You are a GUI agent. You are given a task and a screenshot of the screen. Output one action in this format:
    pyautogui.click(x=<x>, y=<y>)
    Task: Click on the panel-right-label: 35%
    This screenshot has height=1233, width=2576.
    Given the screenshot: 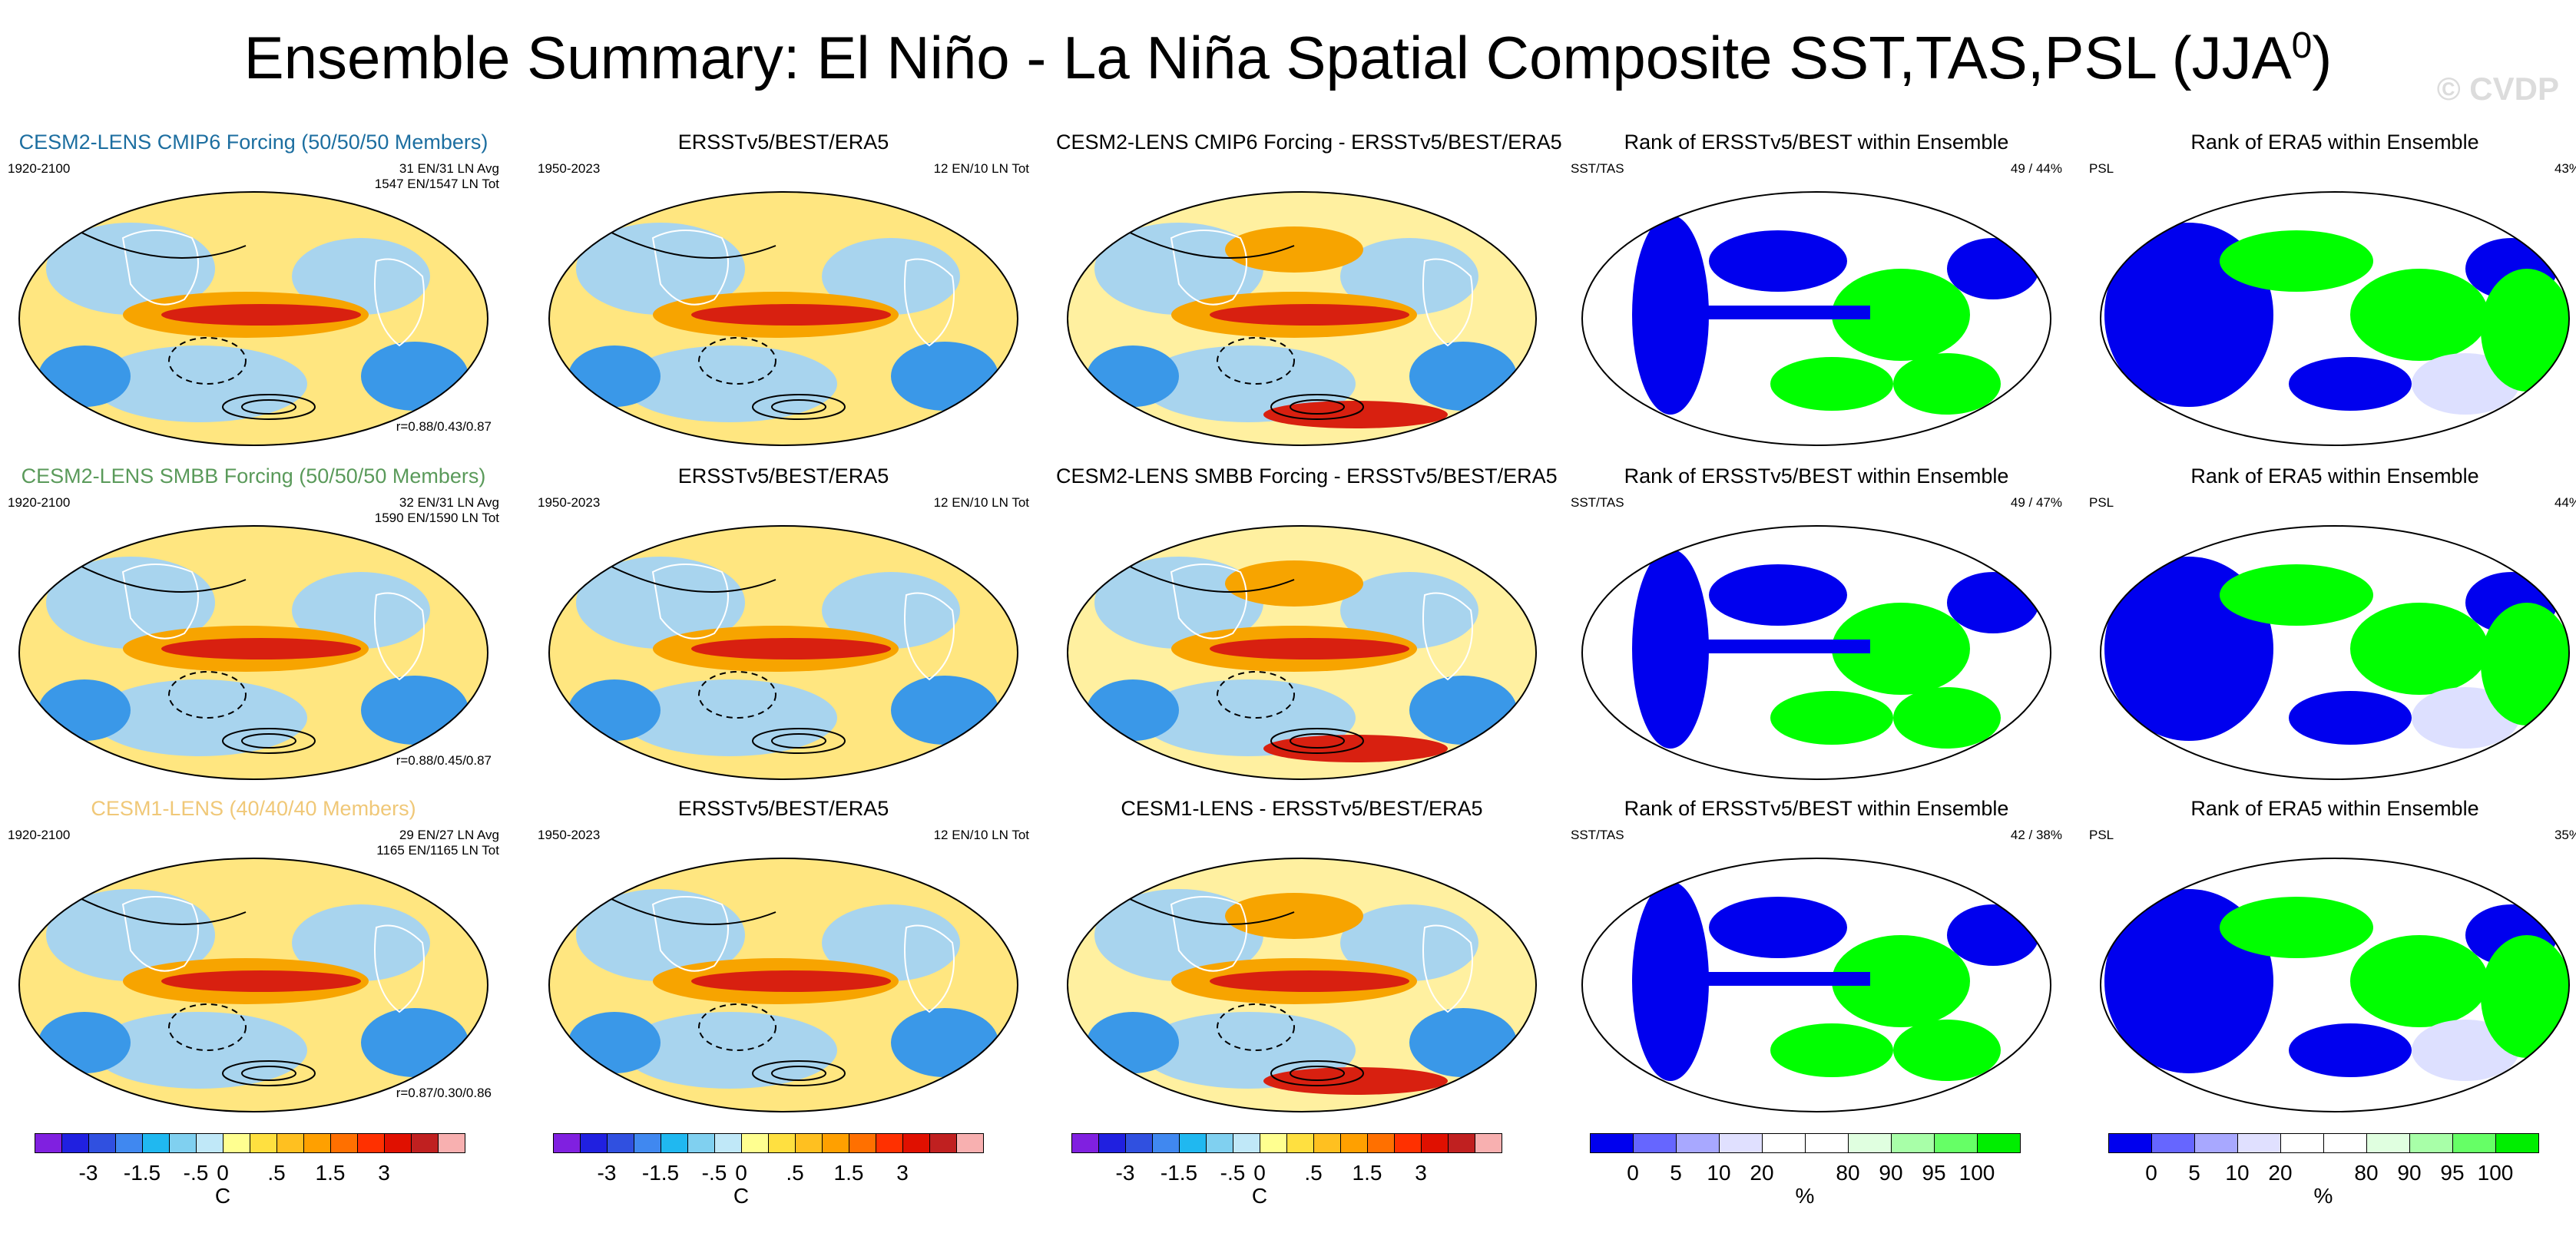 What is the action you would take?
    pyautogui.click(x=2565, y=835)
    